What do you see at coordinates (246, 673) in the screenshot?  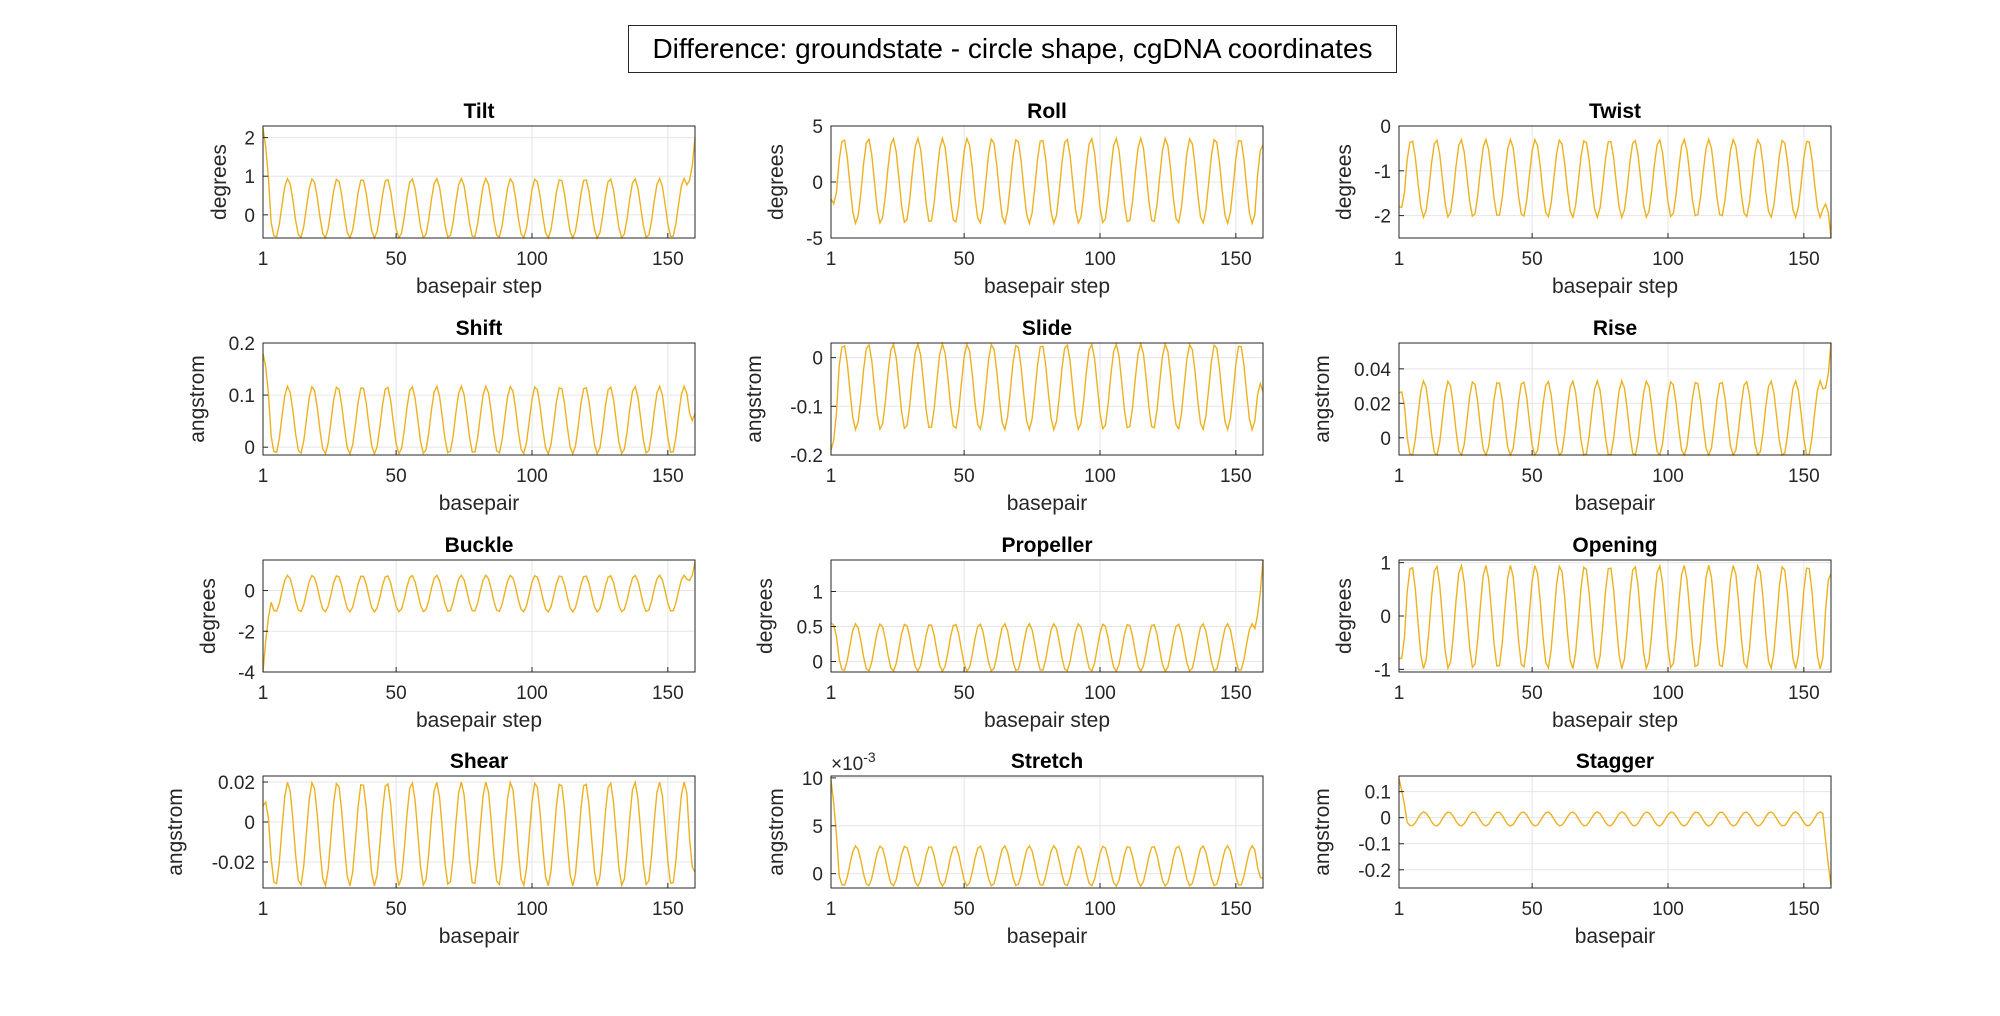 I see `y-tick-label: -4` at bounding box center [246, 673].